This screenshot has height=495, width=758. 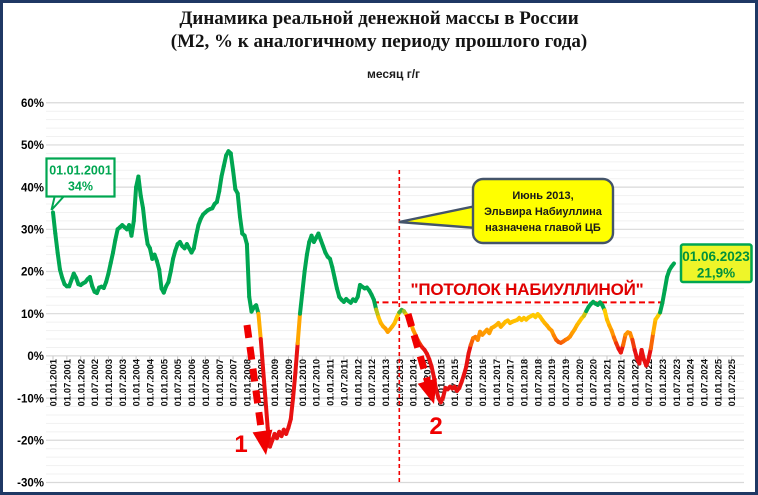 I want to click on governor-callout-line1: Июнь 2013,, so click(x=542, y=196).